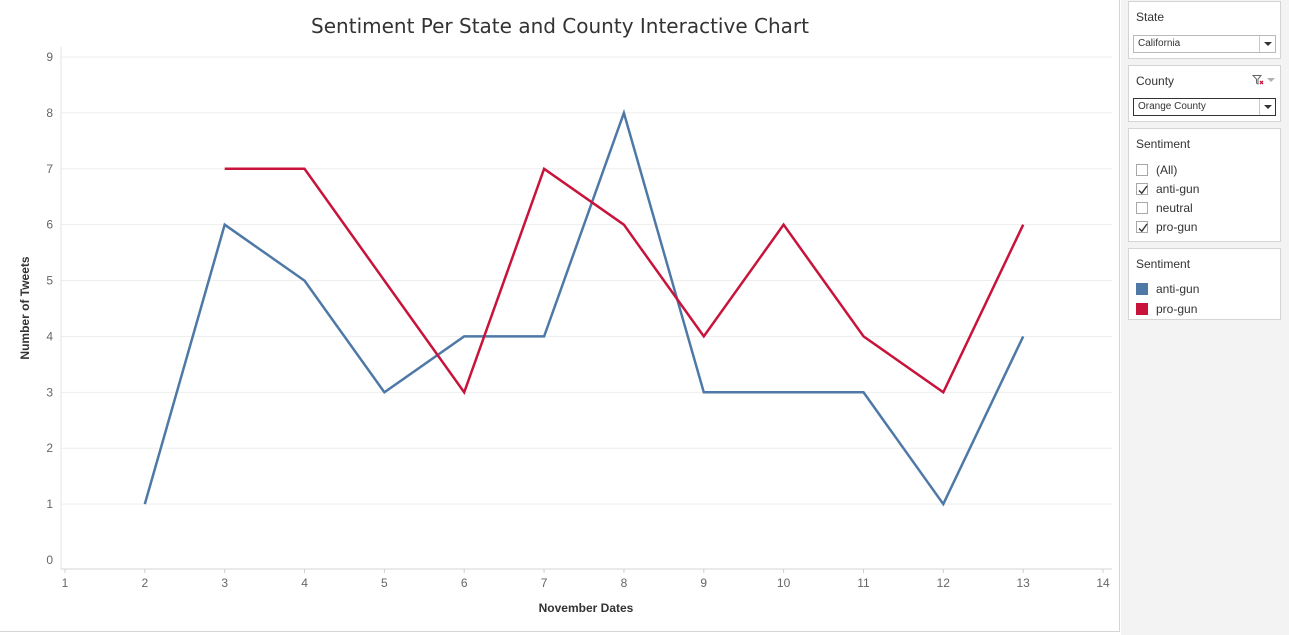 This screenshot has width=1289, height=635. What do you see at coordinates (1174, 208) in the screenshot?
I see `sentiment-option-label: neutral` at bounding box center [1174, 208].